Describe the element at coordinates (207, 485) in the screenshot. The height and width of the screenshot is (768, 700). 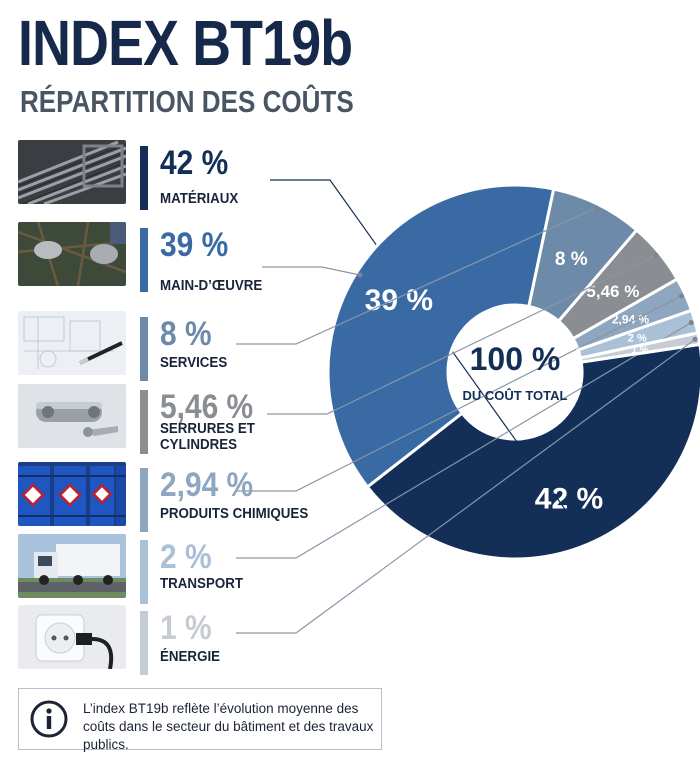
I see `legend-value: 2,94 %` at that location.